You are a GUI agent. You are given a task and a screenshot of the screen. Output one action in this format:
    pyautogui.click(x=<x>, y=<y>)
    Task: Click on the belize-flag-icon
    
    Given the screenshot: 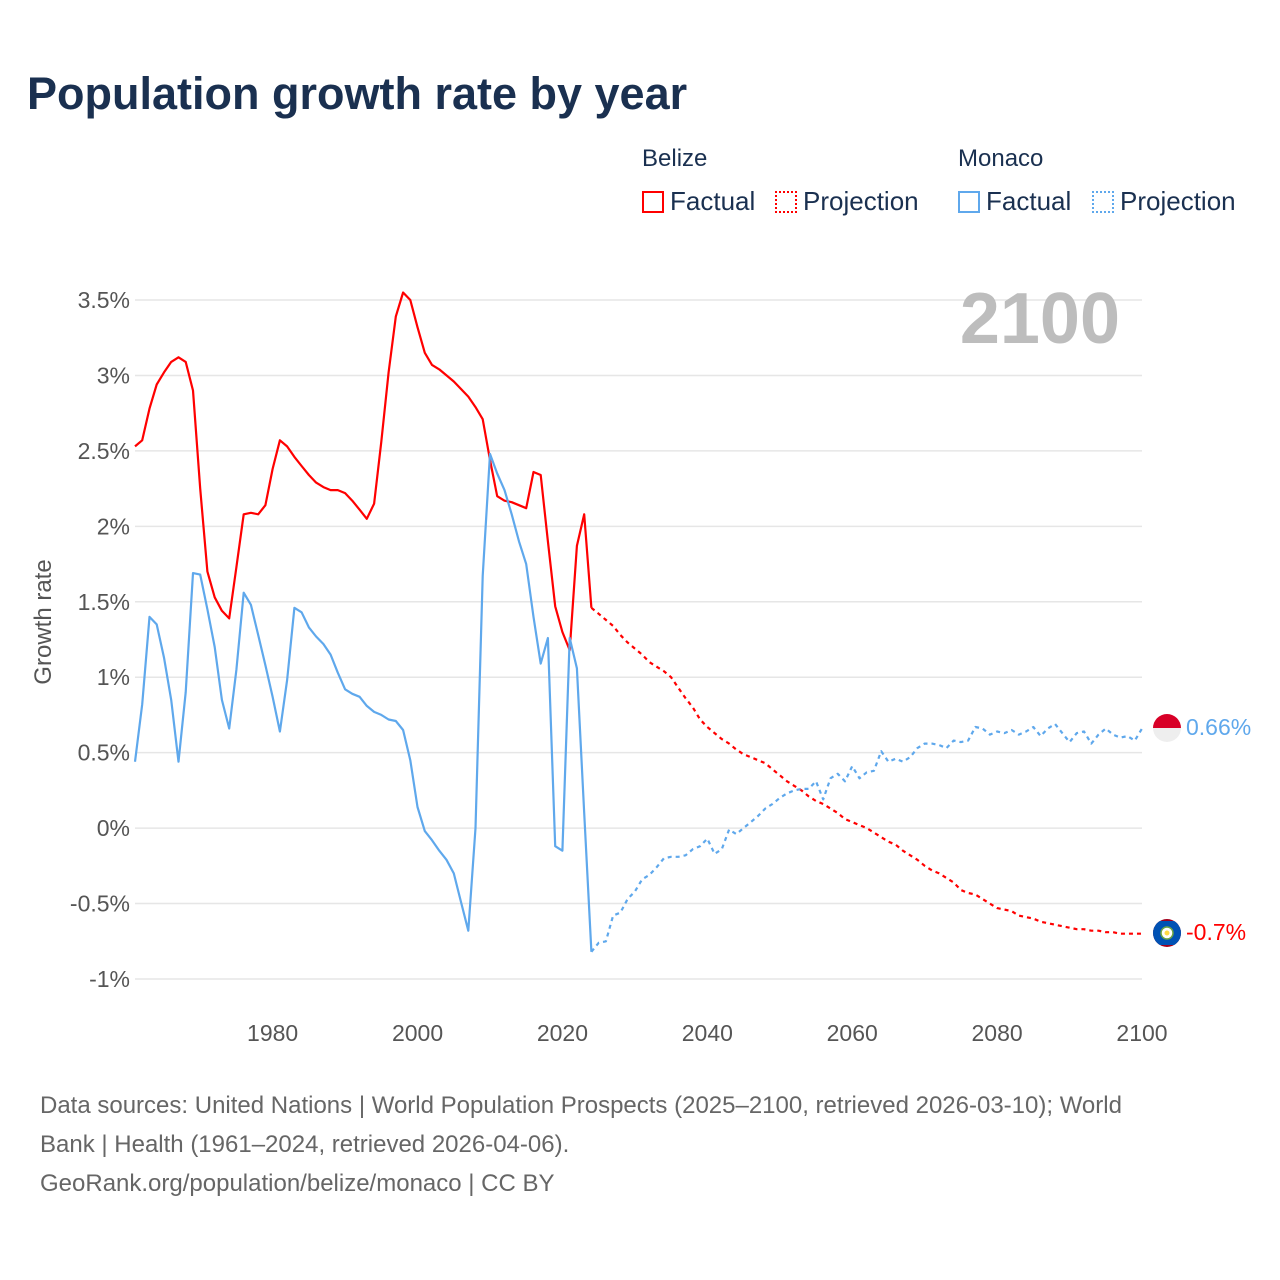 What is the action you would take?
    pyautogui.click(x=1167, y=933)
    